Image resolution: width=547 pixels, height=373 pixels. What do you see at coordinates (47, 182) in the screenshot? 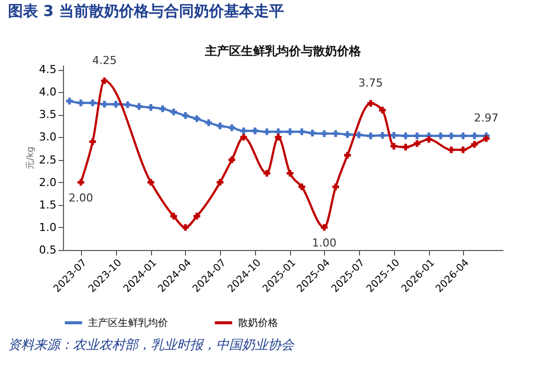
I see `y-tick-label: 2.0` at bounding box center [47, 182].